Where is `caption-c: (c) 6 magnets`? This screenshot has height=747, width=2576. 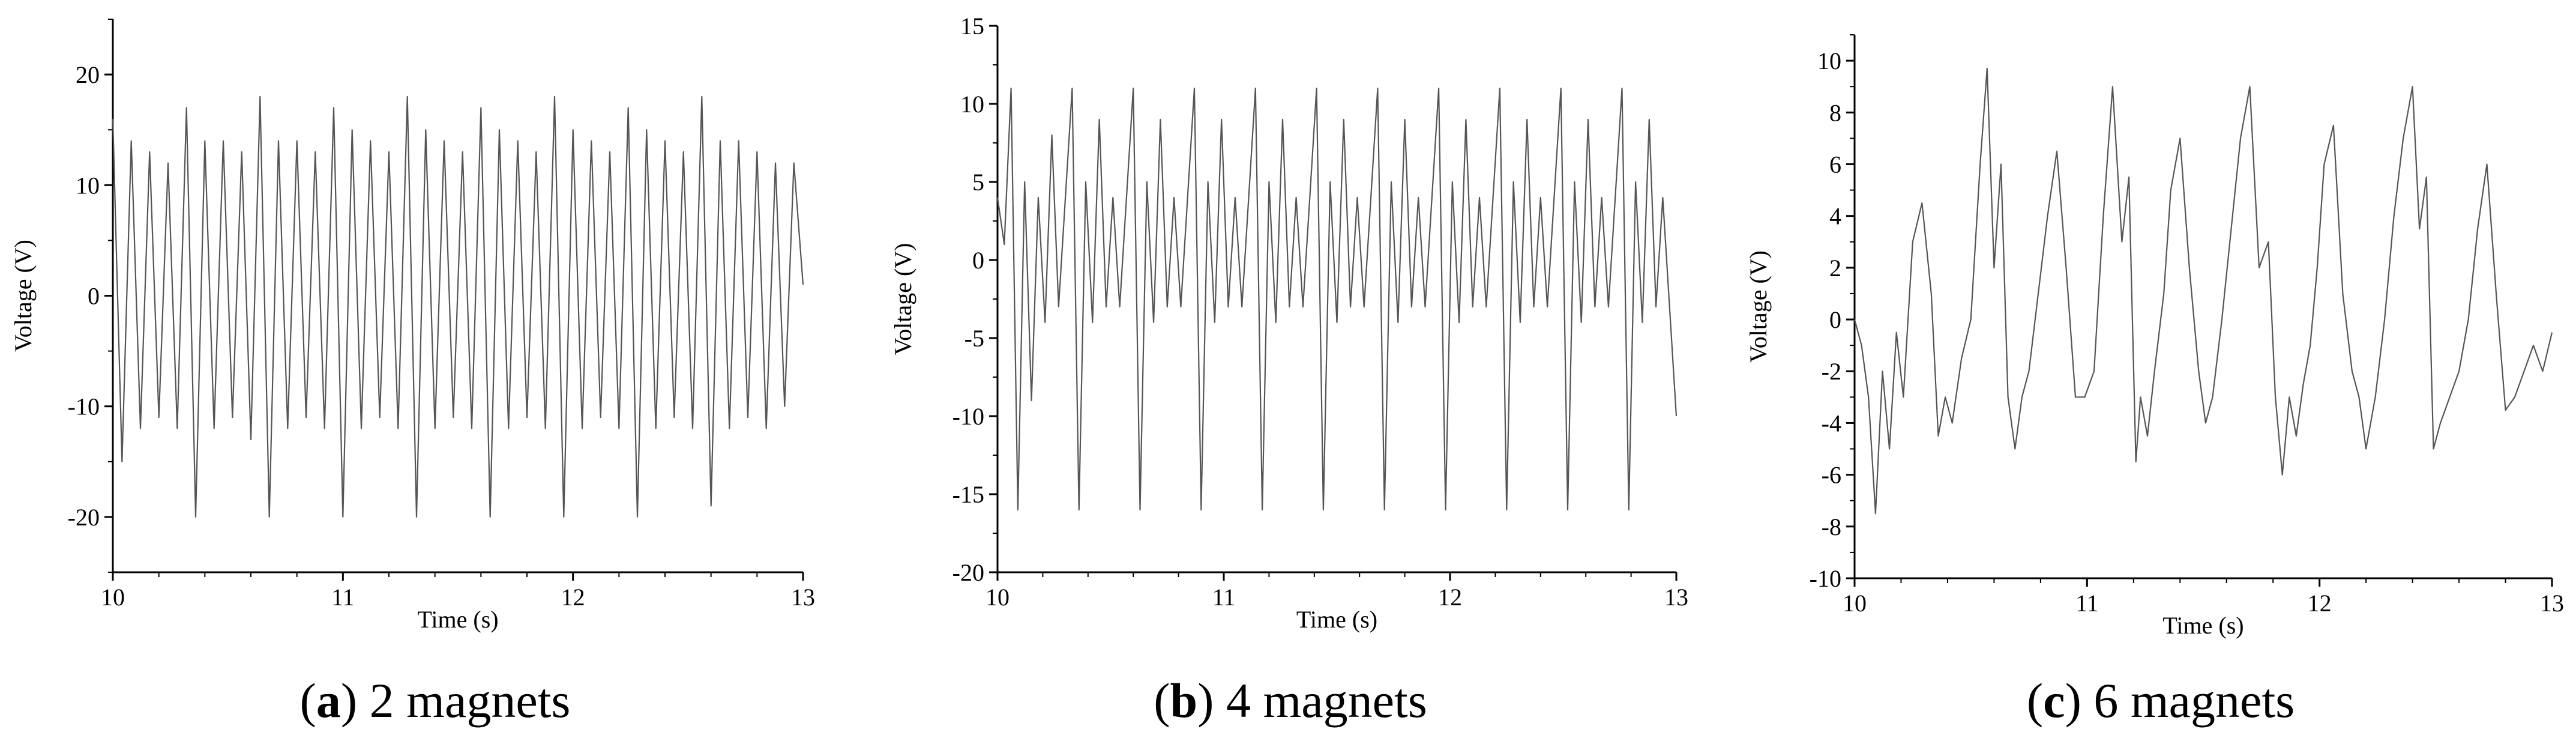
caption-c: (c) 6 magnets is located at coordinates (2160, 701).